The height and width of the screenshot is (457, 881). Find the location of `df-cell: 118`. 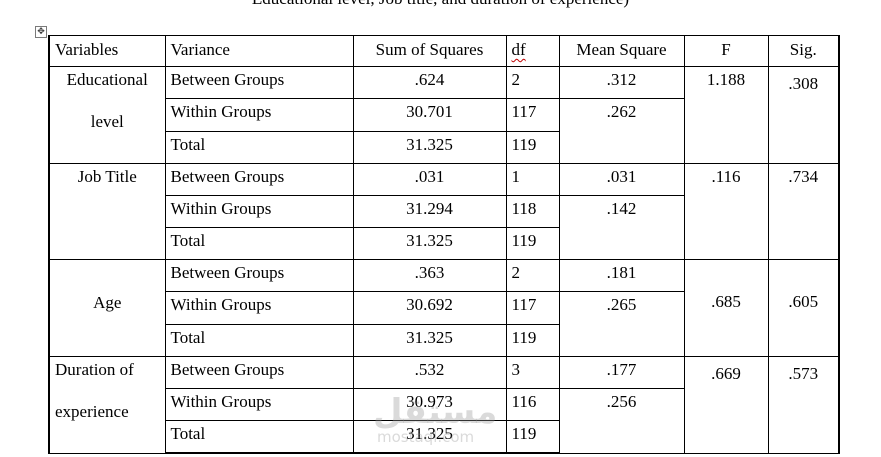

df-cell: 118 is located at coordinates (532, 211).